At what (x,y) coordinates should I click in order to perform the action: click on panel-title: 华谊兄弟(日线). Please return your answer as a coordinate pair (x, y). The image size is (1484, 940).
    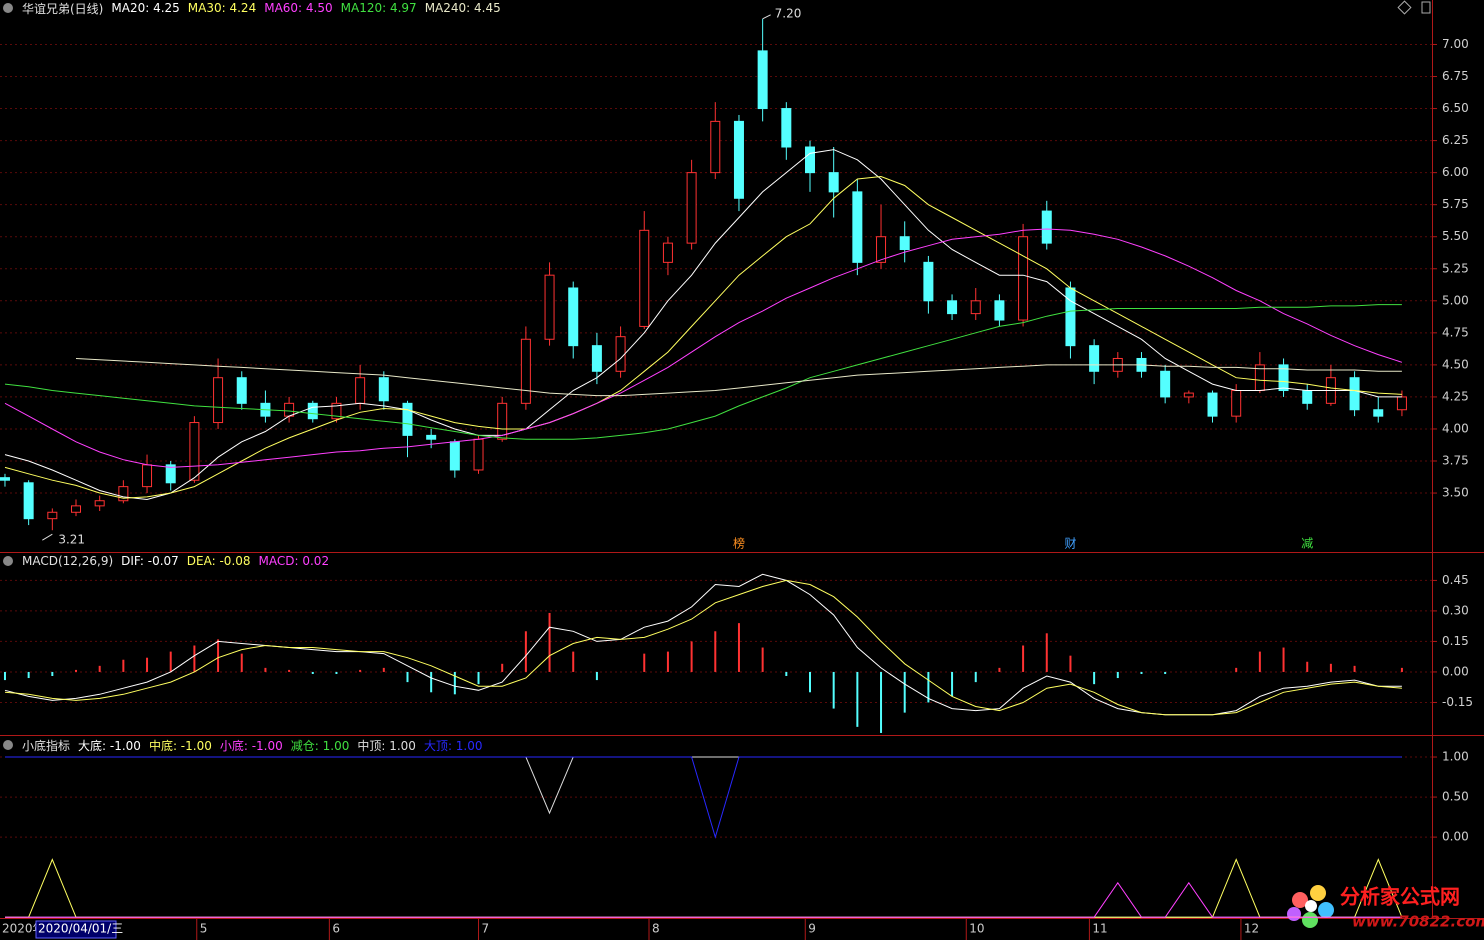
    Looking at the image, I should click on (63, 8).